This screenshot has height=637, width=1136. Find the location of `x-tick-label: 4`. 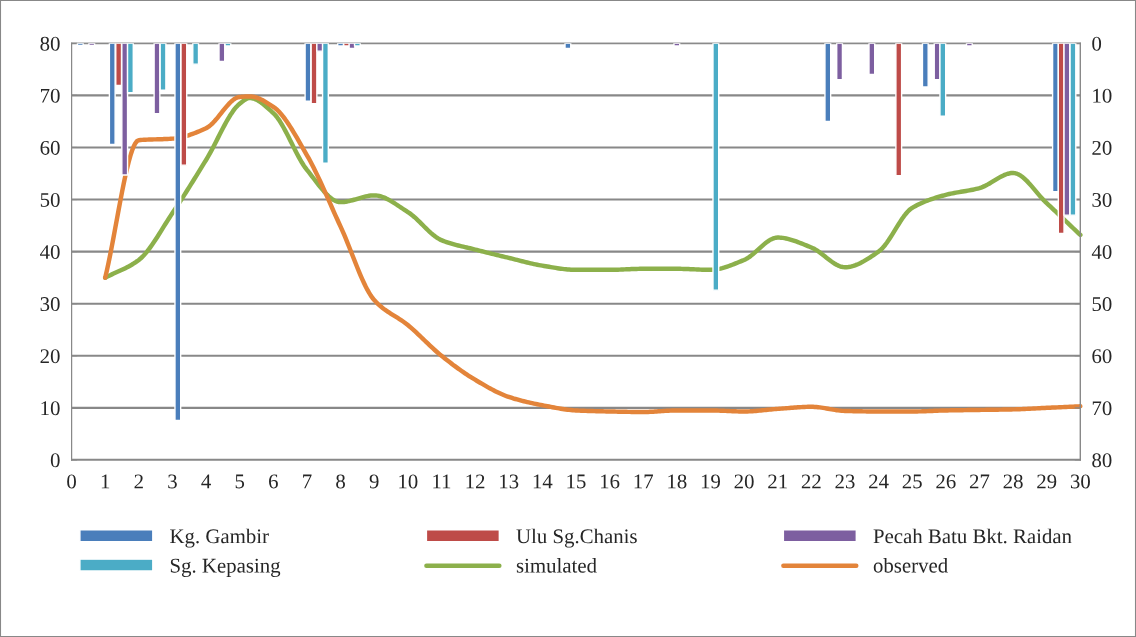

x-tick-label: 4 is located at coordinates (206, 481).